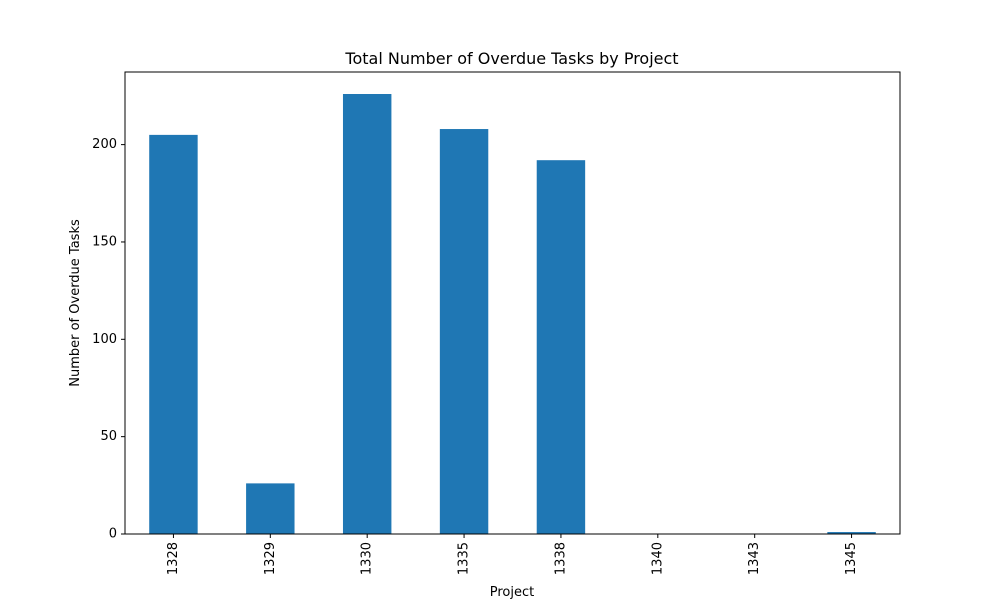  Describe the element at coordinates (75, 303) in the screenshot. I see `y-axis-label: Number of Overdue Tasks` at that location.